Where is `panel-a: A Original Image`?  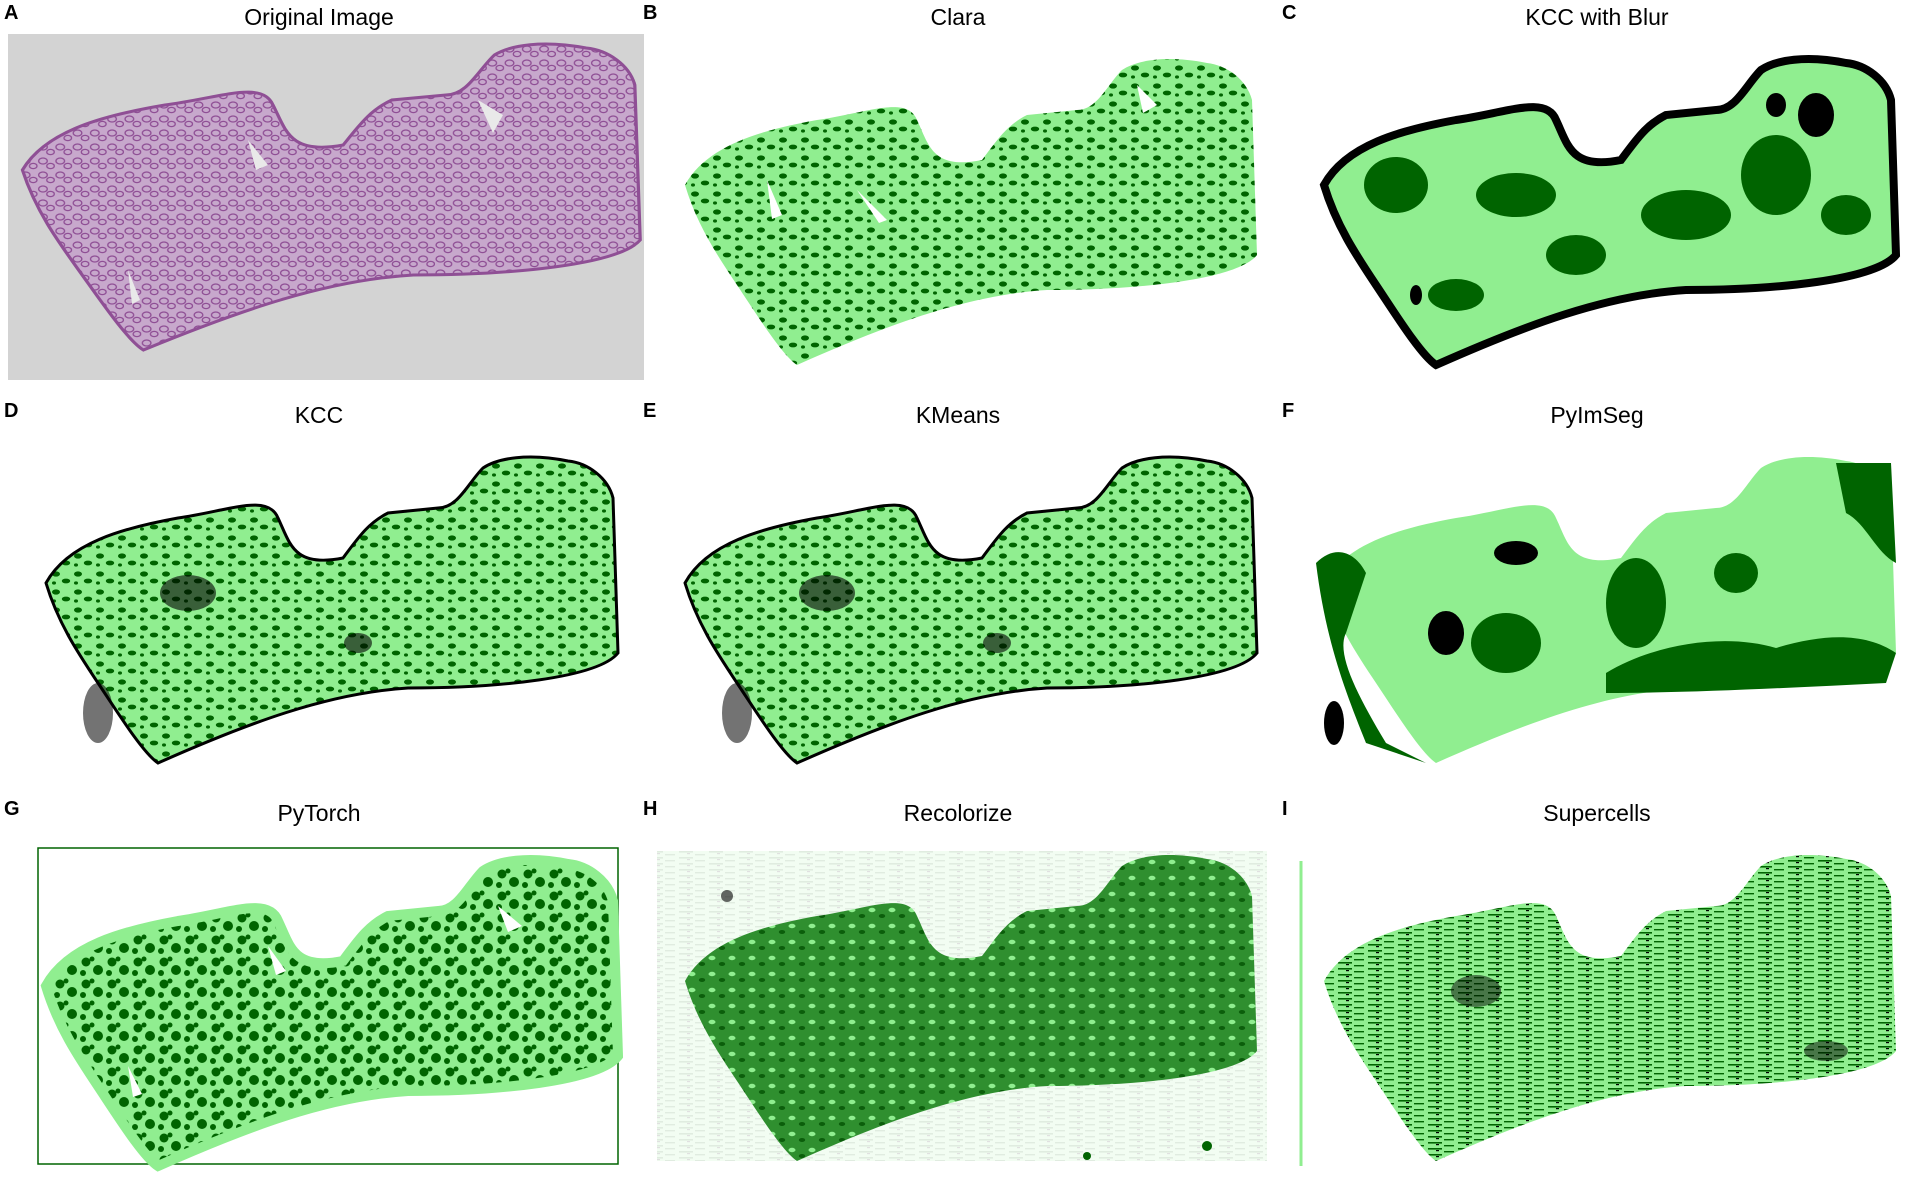 panel-a: A Original Image is located at coordinates (322, 198).